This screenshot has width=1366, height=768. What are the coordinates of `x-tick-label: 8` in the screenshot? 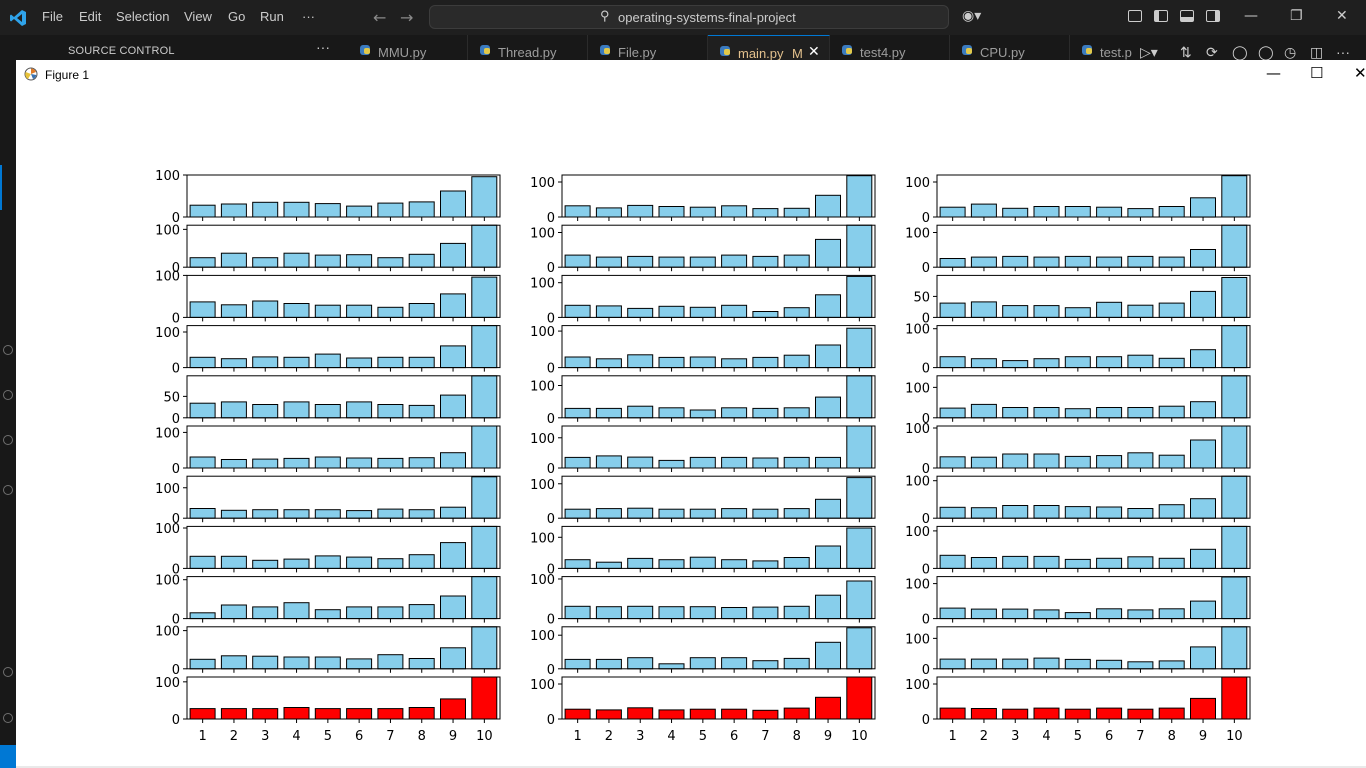 It's located at (422, 736).